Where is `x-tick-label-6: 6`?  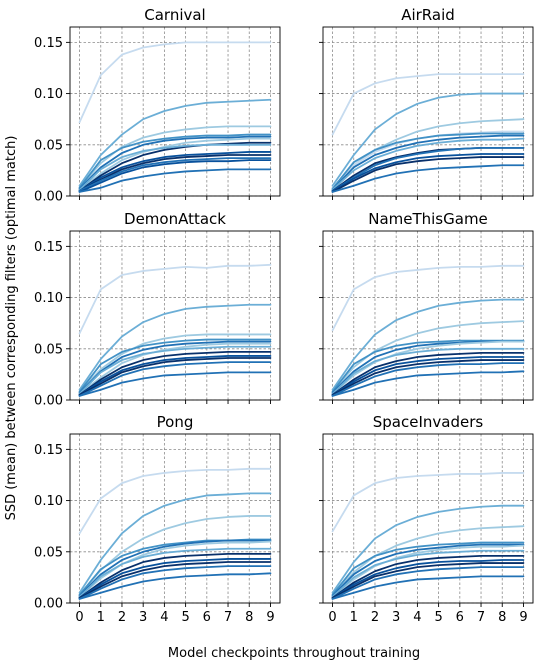
x-tick-label-6: 6 is located at coordinates (207, 617).